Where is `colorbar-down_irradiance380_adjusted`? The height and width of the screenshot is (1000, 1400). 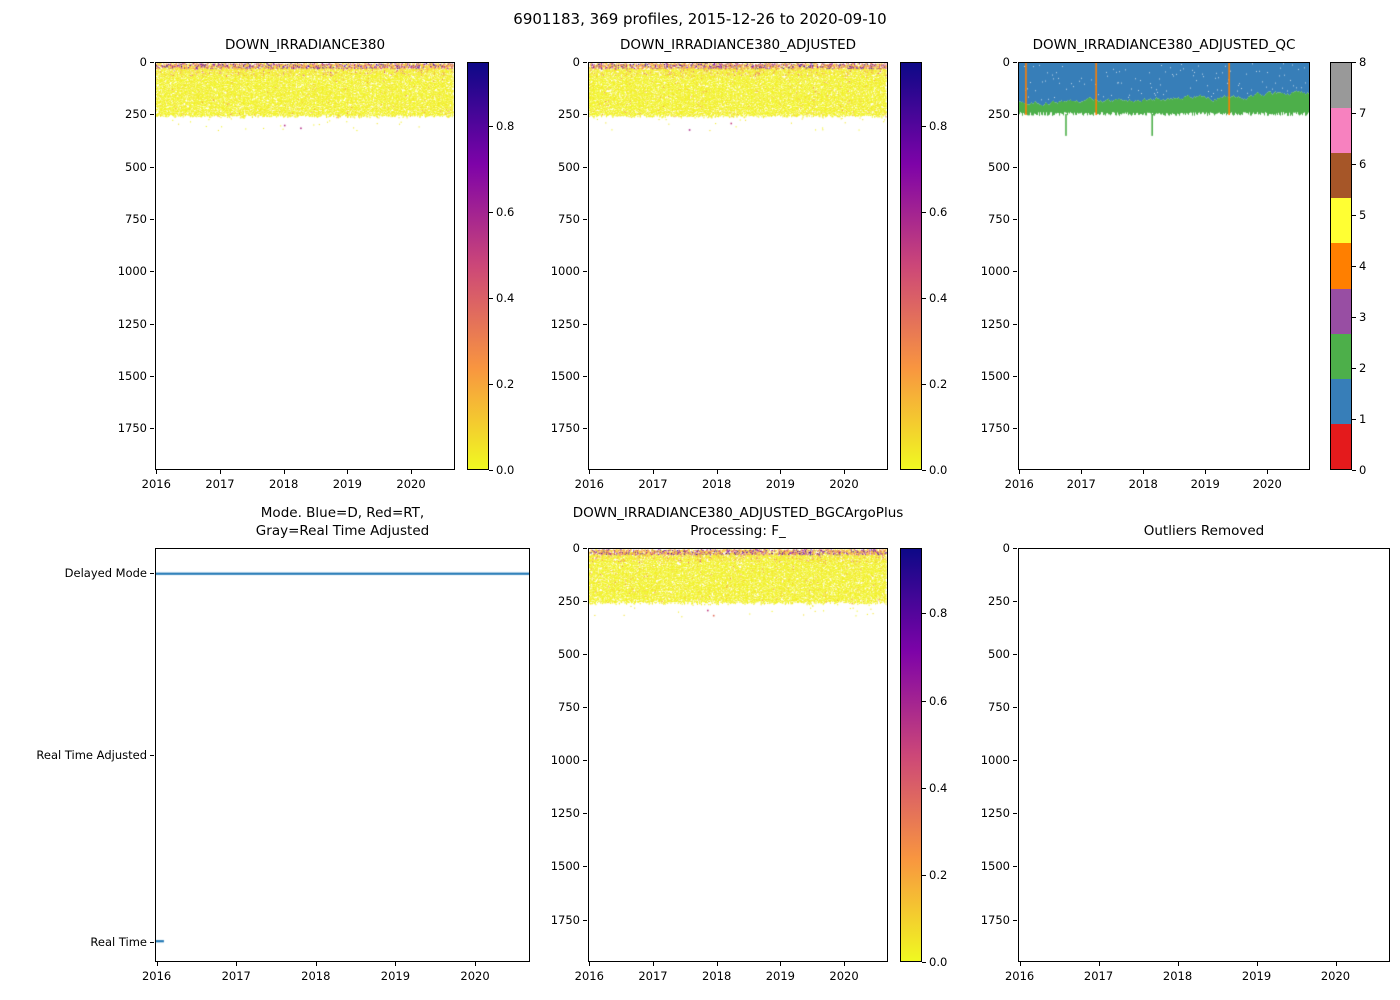 colorbar-down_irradiance380_adjusted is located at coordinates (911, 266).